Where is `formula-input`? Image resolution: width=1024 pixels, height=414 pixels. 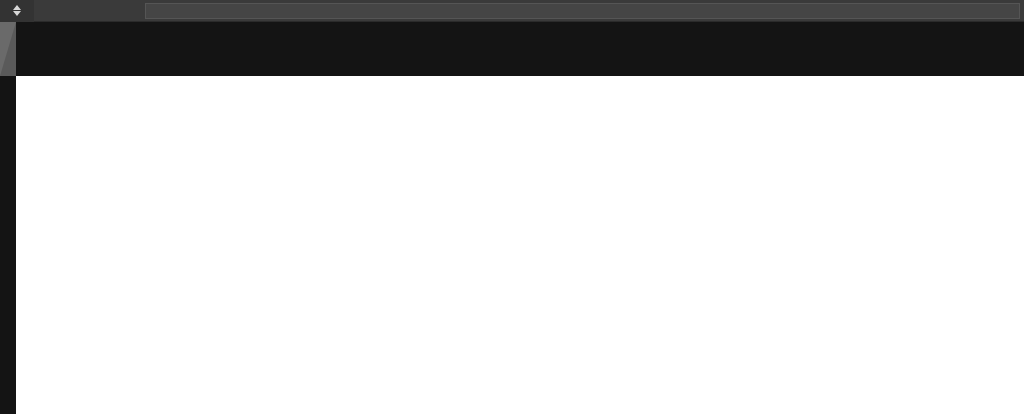 formula-input is located at coordinates (582, 10).